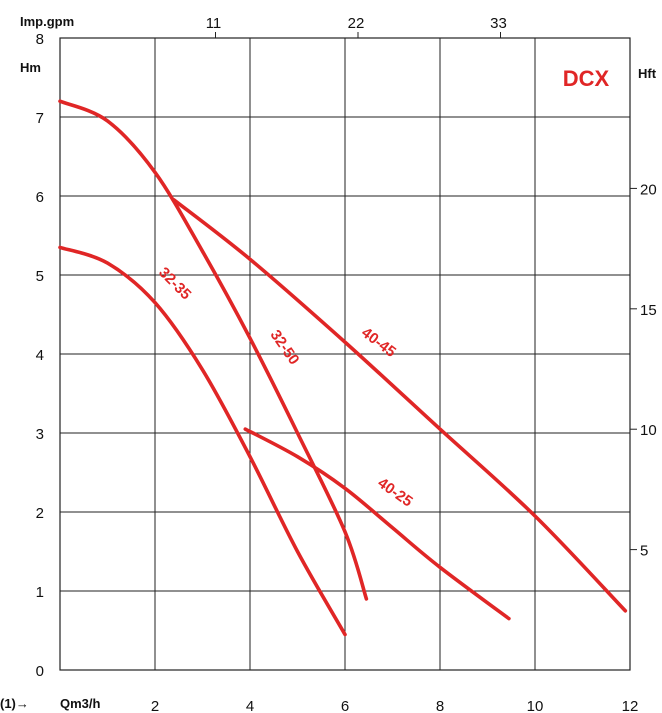 This screenshot has width=662, height=713. What do you see at coordinates (648, 430) in the screenshot?
I see `right-tick-label: 10` at bounding box center [648, 430].